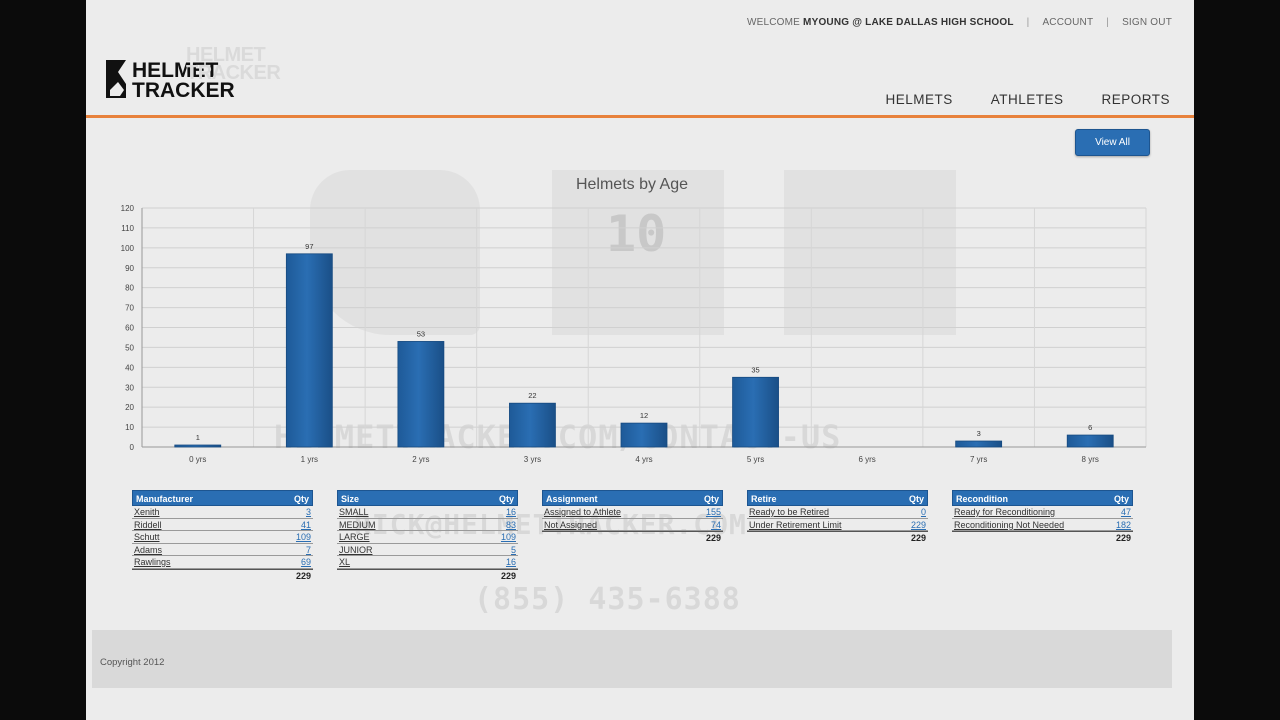  I want to click on watermark-email: RICK@HELMETTRACKER.COM, so click(550, 524).